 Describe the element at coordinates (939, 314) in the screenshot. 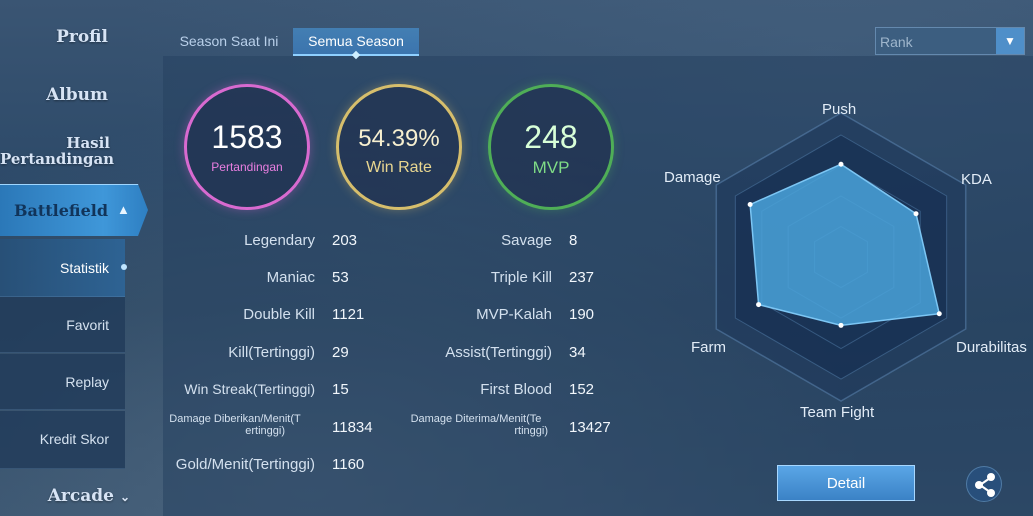

I see `radar-point-durabilitas` at that location.